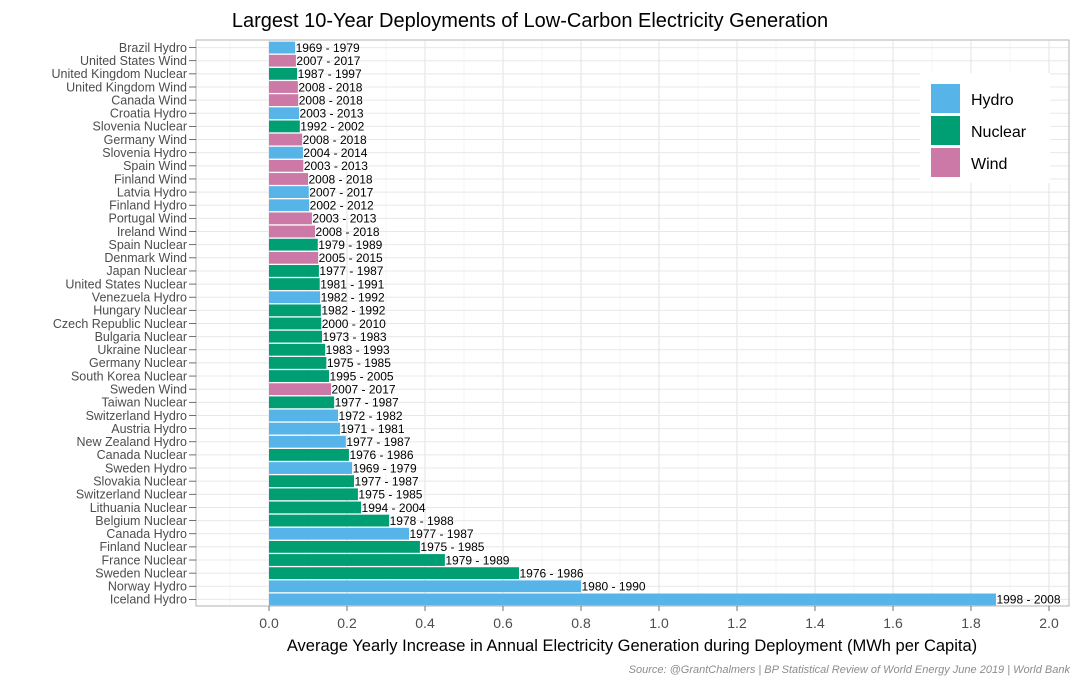 The width and height of the screenshot is (1080, 687). I want to click on bar-period-label: 2002 - 2012, so click(342, 206).